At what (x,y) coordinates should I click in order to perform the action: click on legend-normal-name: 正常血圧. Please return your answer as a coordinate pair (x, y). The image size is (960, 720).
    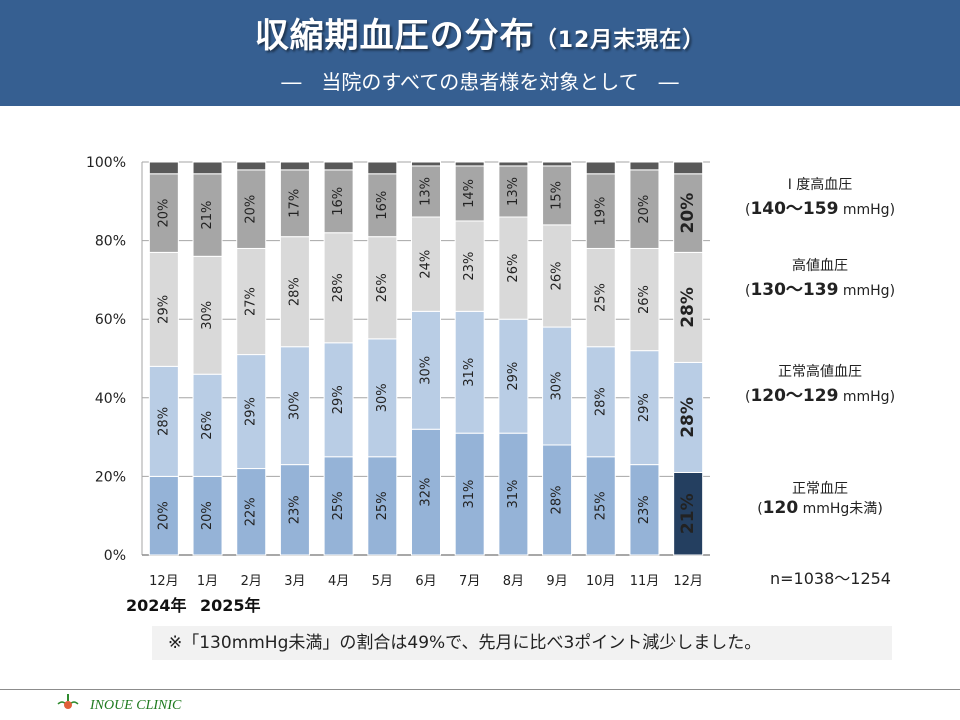
    Looking at the image, I should click on (820, 489).